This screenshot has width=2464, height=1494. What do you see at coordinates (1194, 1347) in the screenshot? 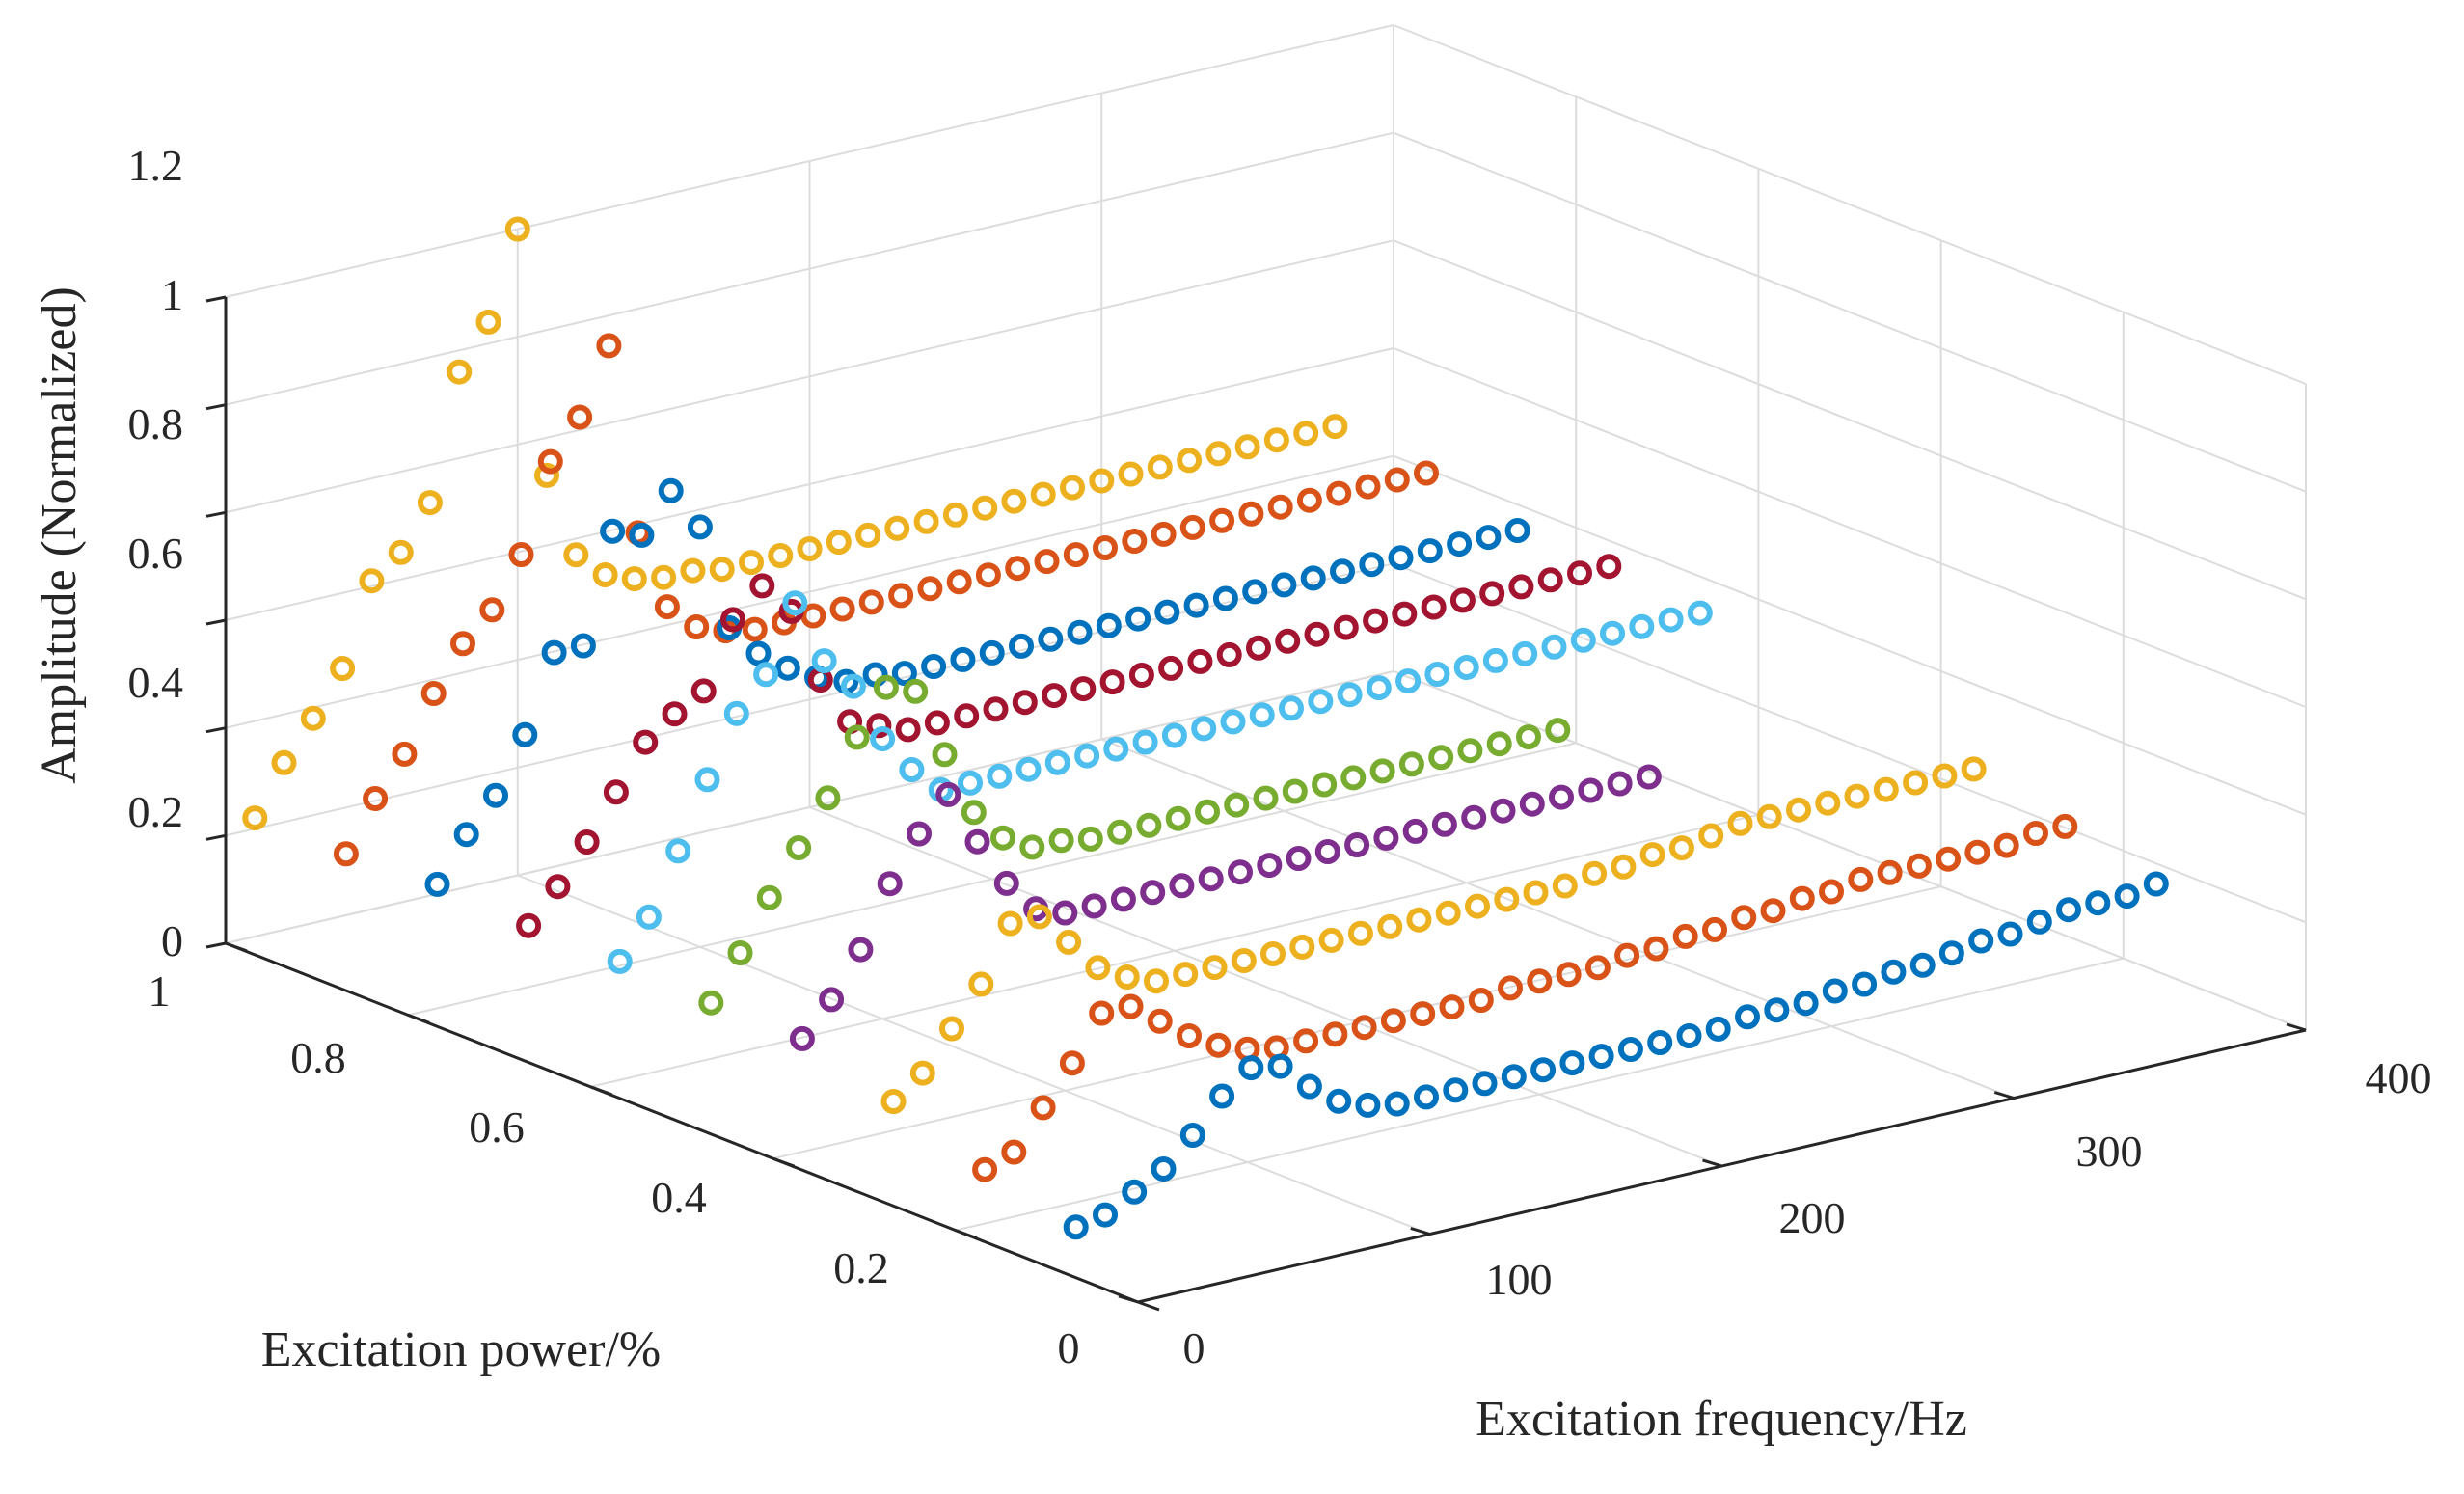
I see `x-tick-label: 0` at bounding box center [1194, 1347].